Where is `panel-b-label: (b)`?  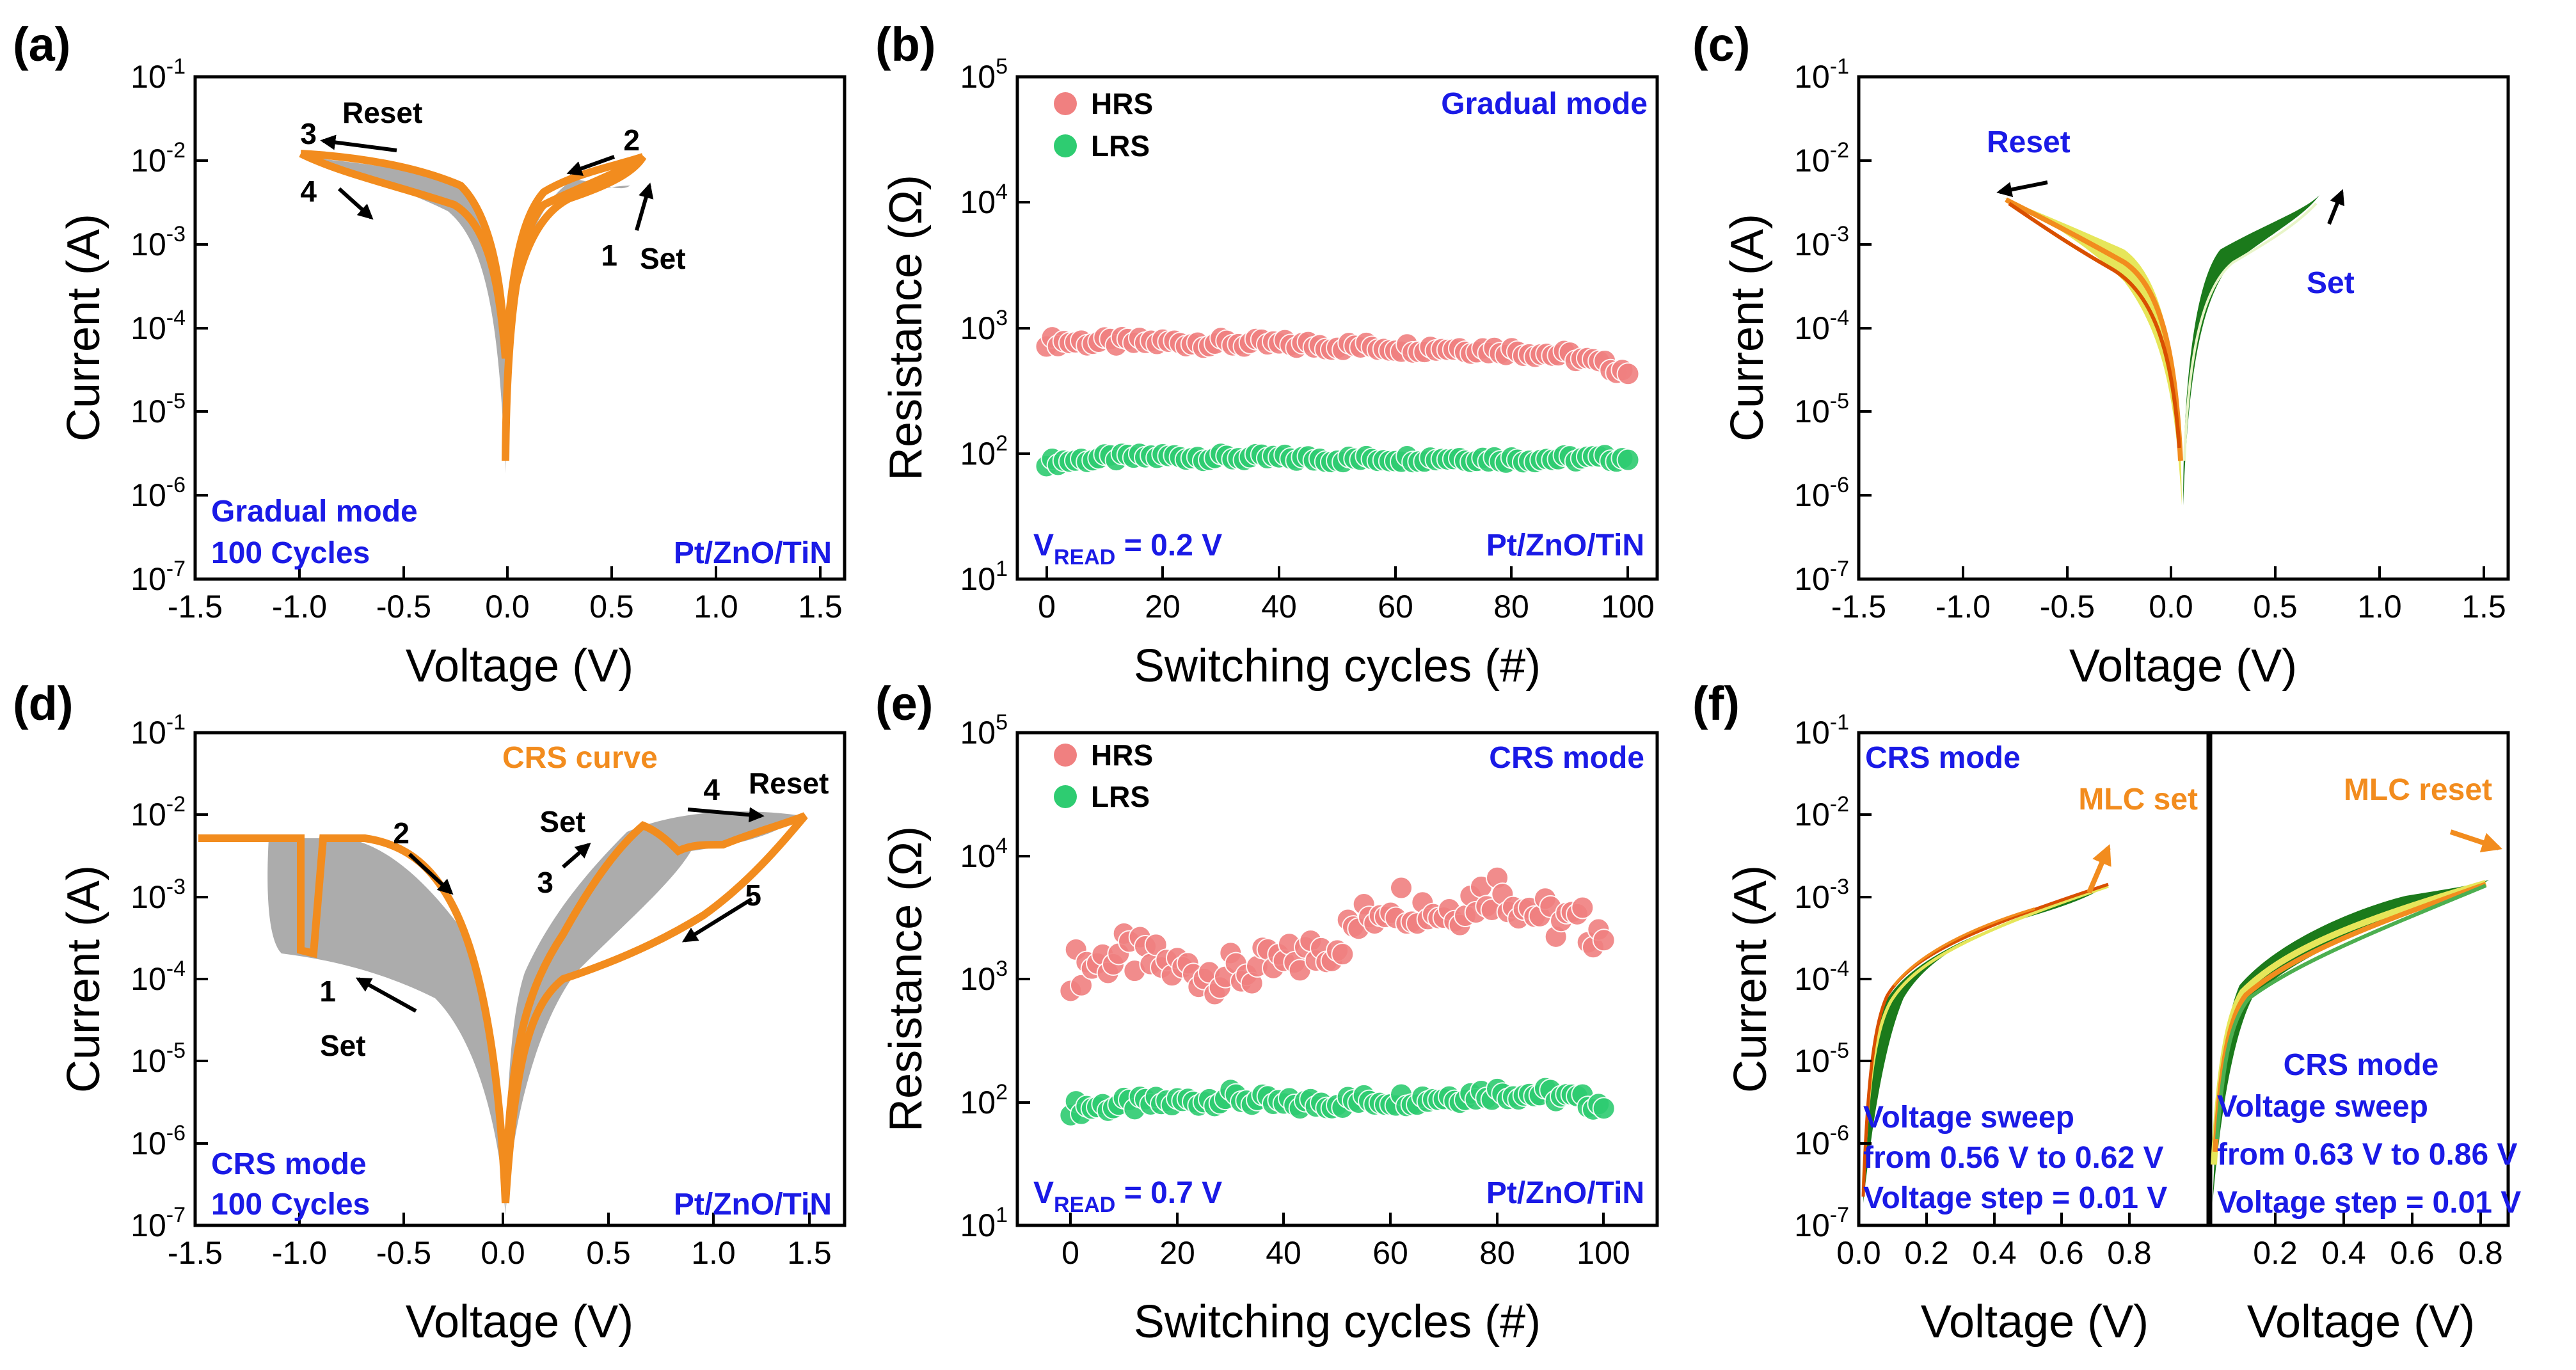 panel-b-label: (b) is located at coordinates (905, 44).